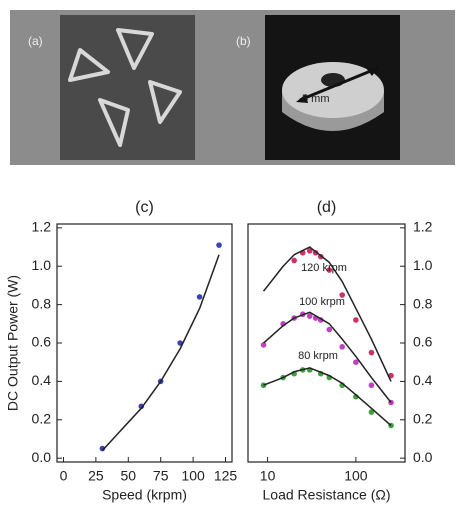 The height and width of the screenshot is (511, 459). I want to click on x-tick-label: 125, so click(226, 476).